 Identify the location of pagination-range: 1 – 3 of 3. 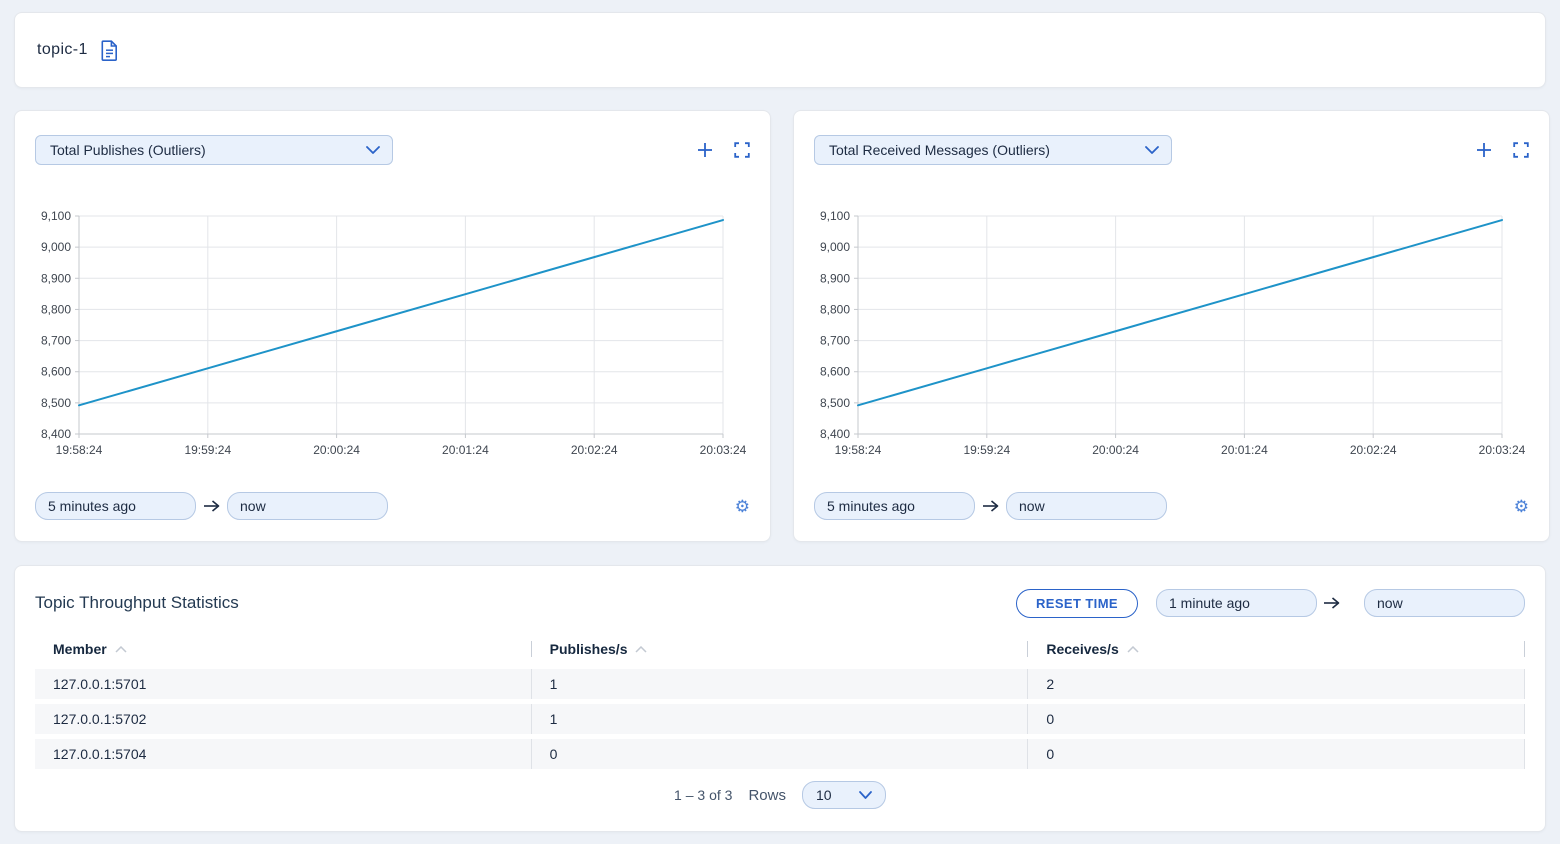
(703, 795).